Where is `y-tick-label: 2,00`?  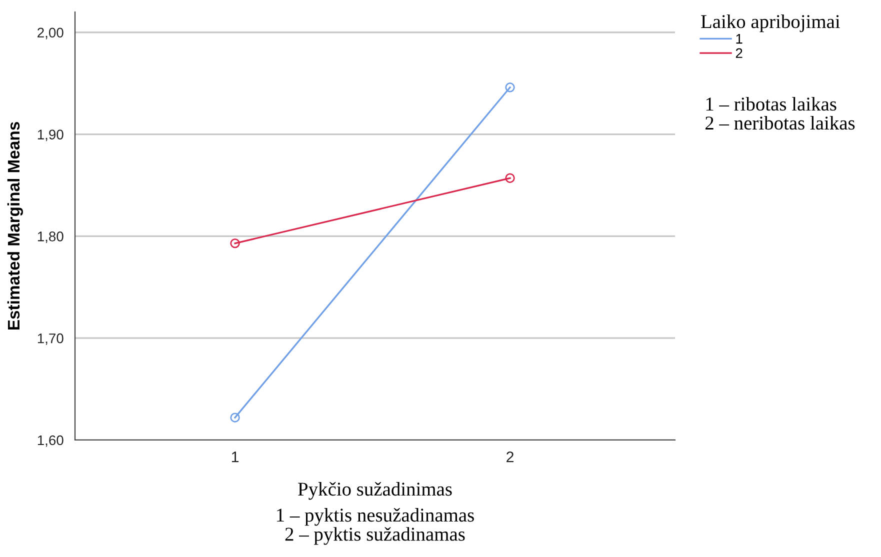 y-tick-label: 2,00 is located at coordinates (51, 34).